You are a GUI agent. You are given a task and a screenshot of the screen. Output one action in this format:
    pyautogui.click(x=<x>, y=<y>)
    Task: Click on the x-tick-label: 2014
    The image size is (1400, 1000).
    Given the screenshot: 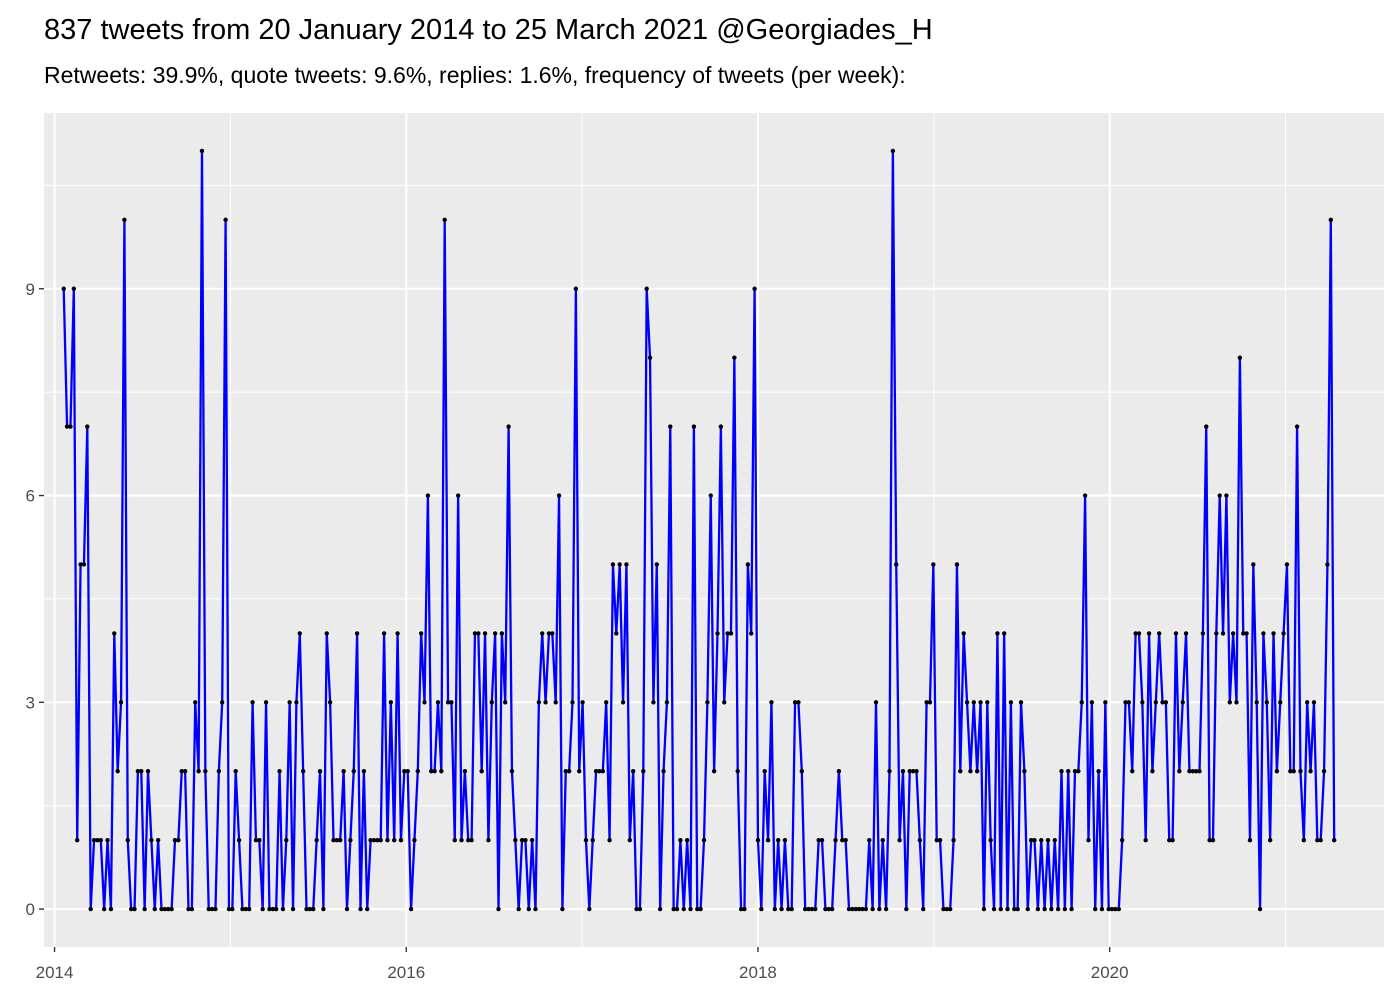 What is the action you would take?
    pyautogui.click(x=55, y=972)
    